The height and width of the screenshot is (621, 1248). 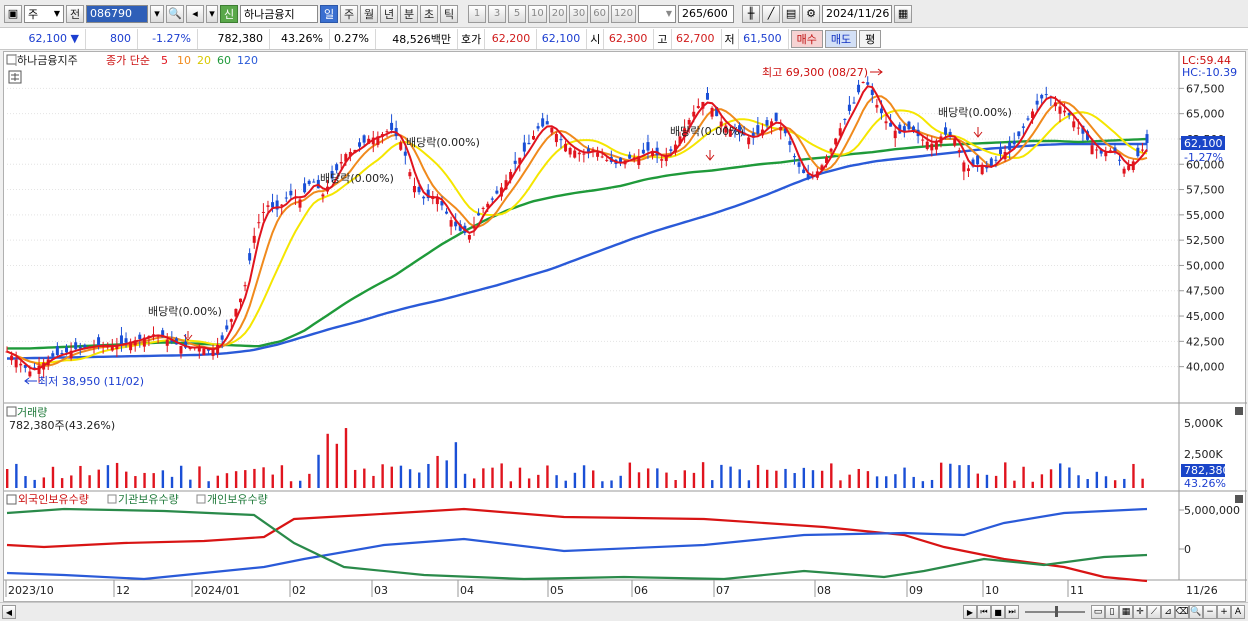 What do you see at coordinates (117, 13) in the screenshot?
I see `stock-code-input: 086790` at bounding box center [117, 13].